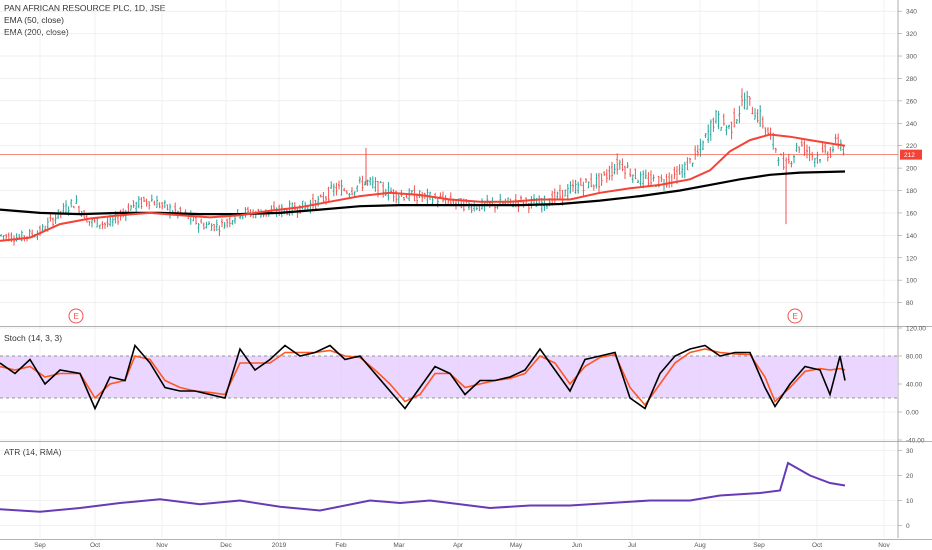 Image resolution: width=932 pixels, height=550 pixels. Describe the element at coordinates (632, 545) in the screenshot. I see `x-tick-label: Jul` at that location.